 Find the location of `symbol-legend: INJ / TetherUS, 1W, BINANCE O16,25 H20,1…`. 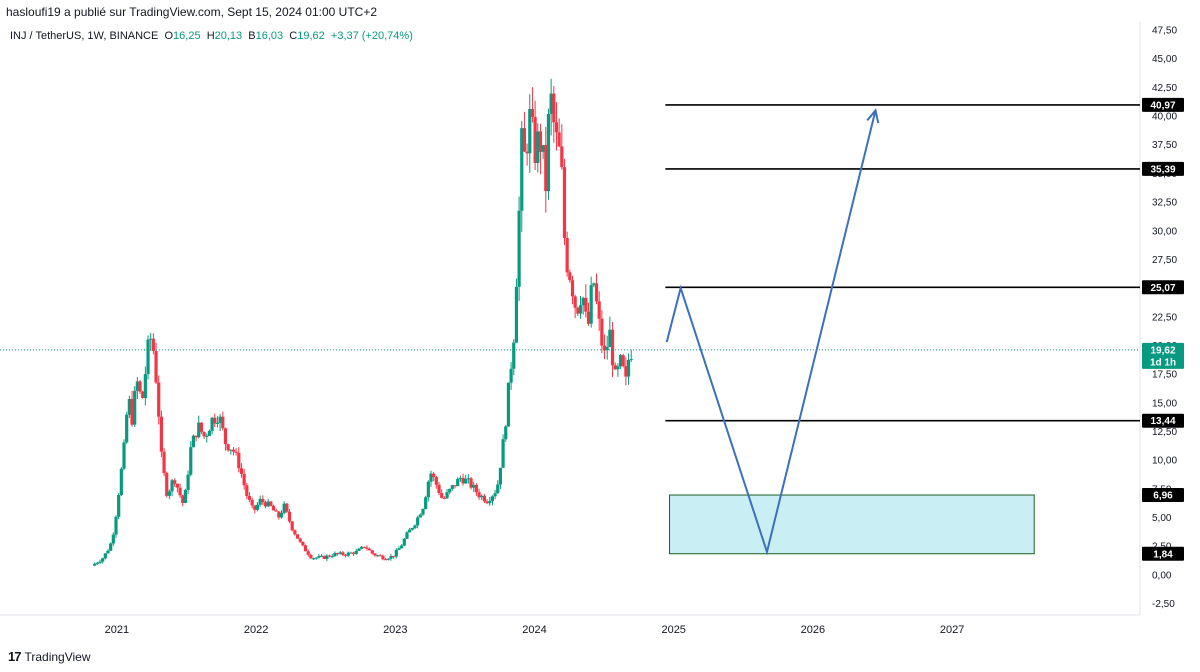

symbol-legend: INJ / TetherUS, 1W, BINANCE O16,25 H20,1… is located at coordinates (211, 36).